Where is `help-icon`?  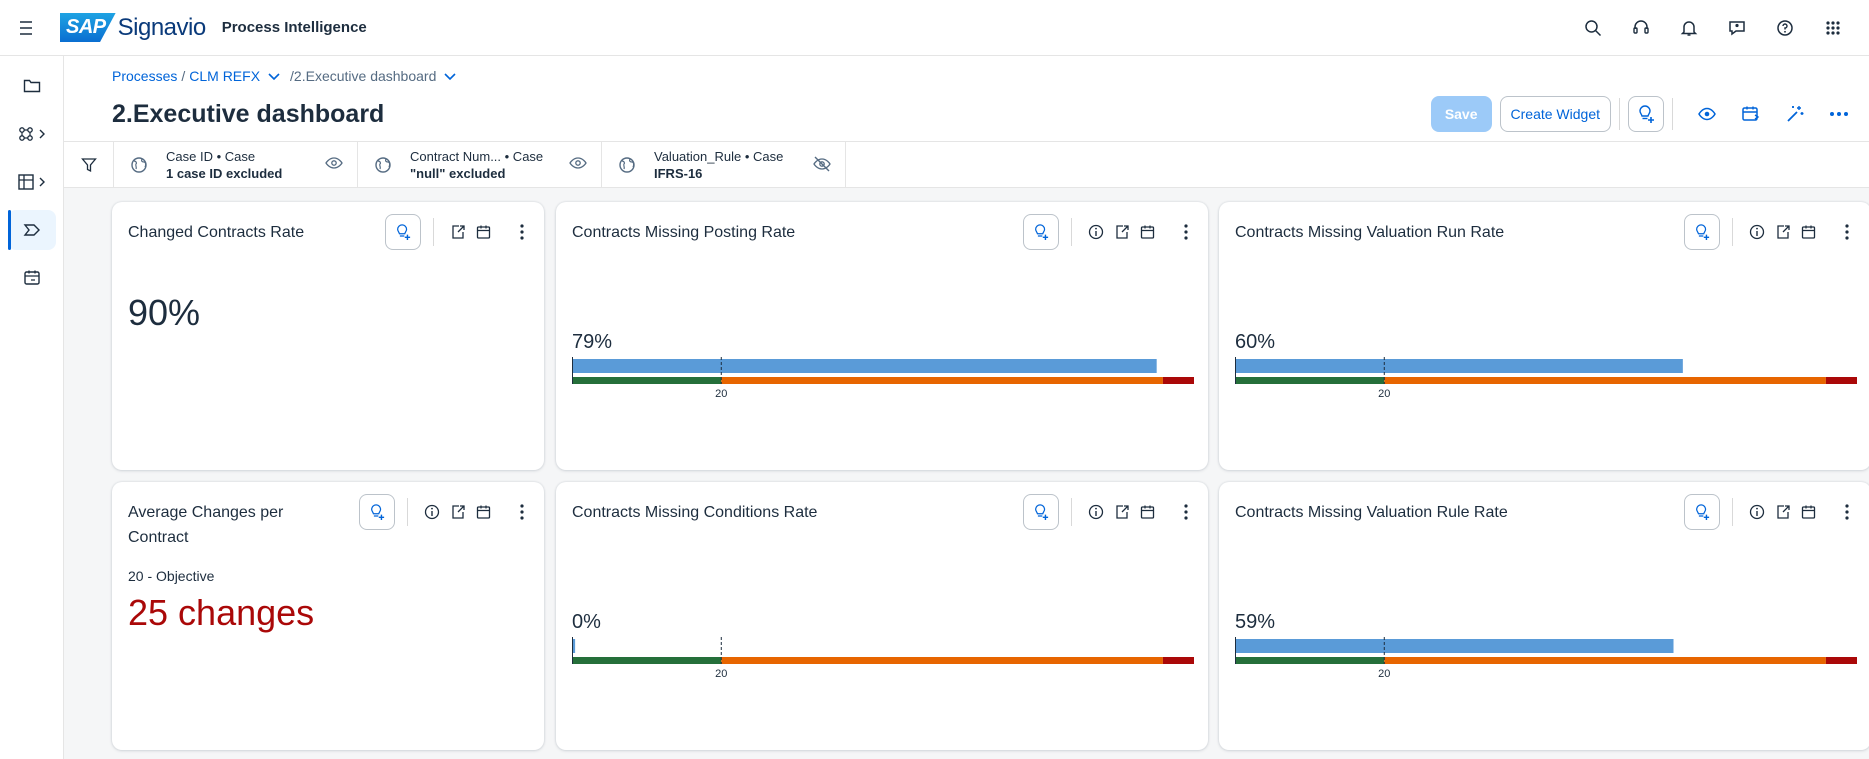 help-icon is located at coordinates (1785, 28).